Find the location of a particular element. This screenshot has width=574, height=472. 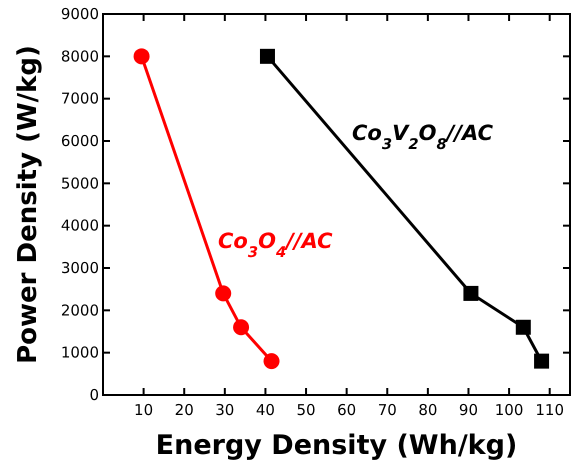

x-tick-label: 30 is located at coordinates (224, 410).